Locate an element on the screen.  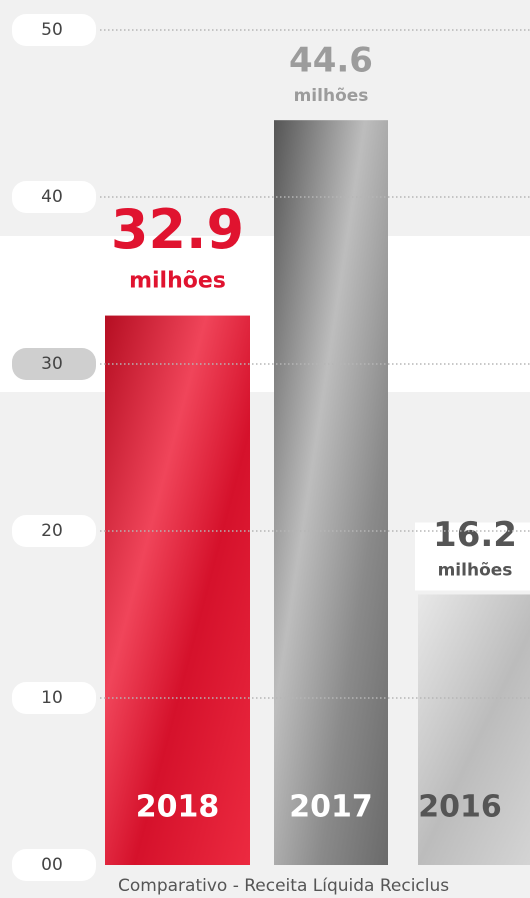
y-tick-label: 20 is located at coordinates (52, 531).